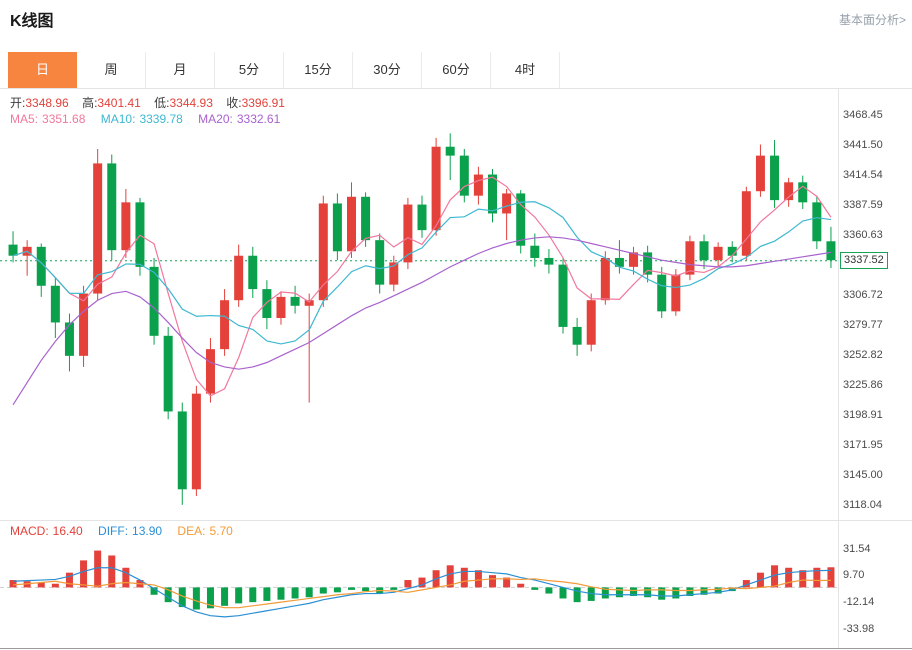 Image resolution: width=912 pixels, height=650 pixels. What do you see at coordinates (119, 103) in the screenshot?
I see `high-value: 3401.41` at bounding box center [119, 103].